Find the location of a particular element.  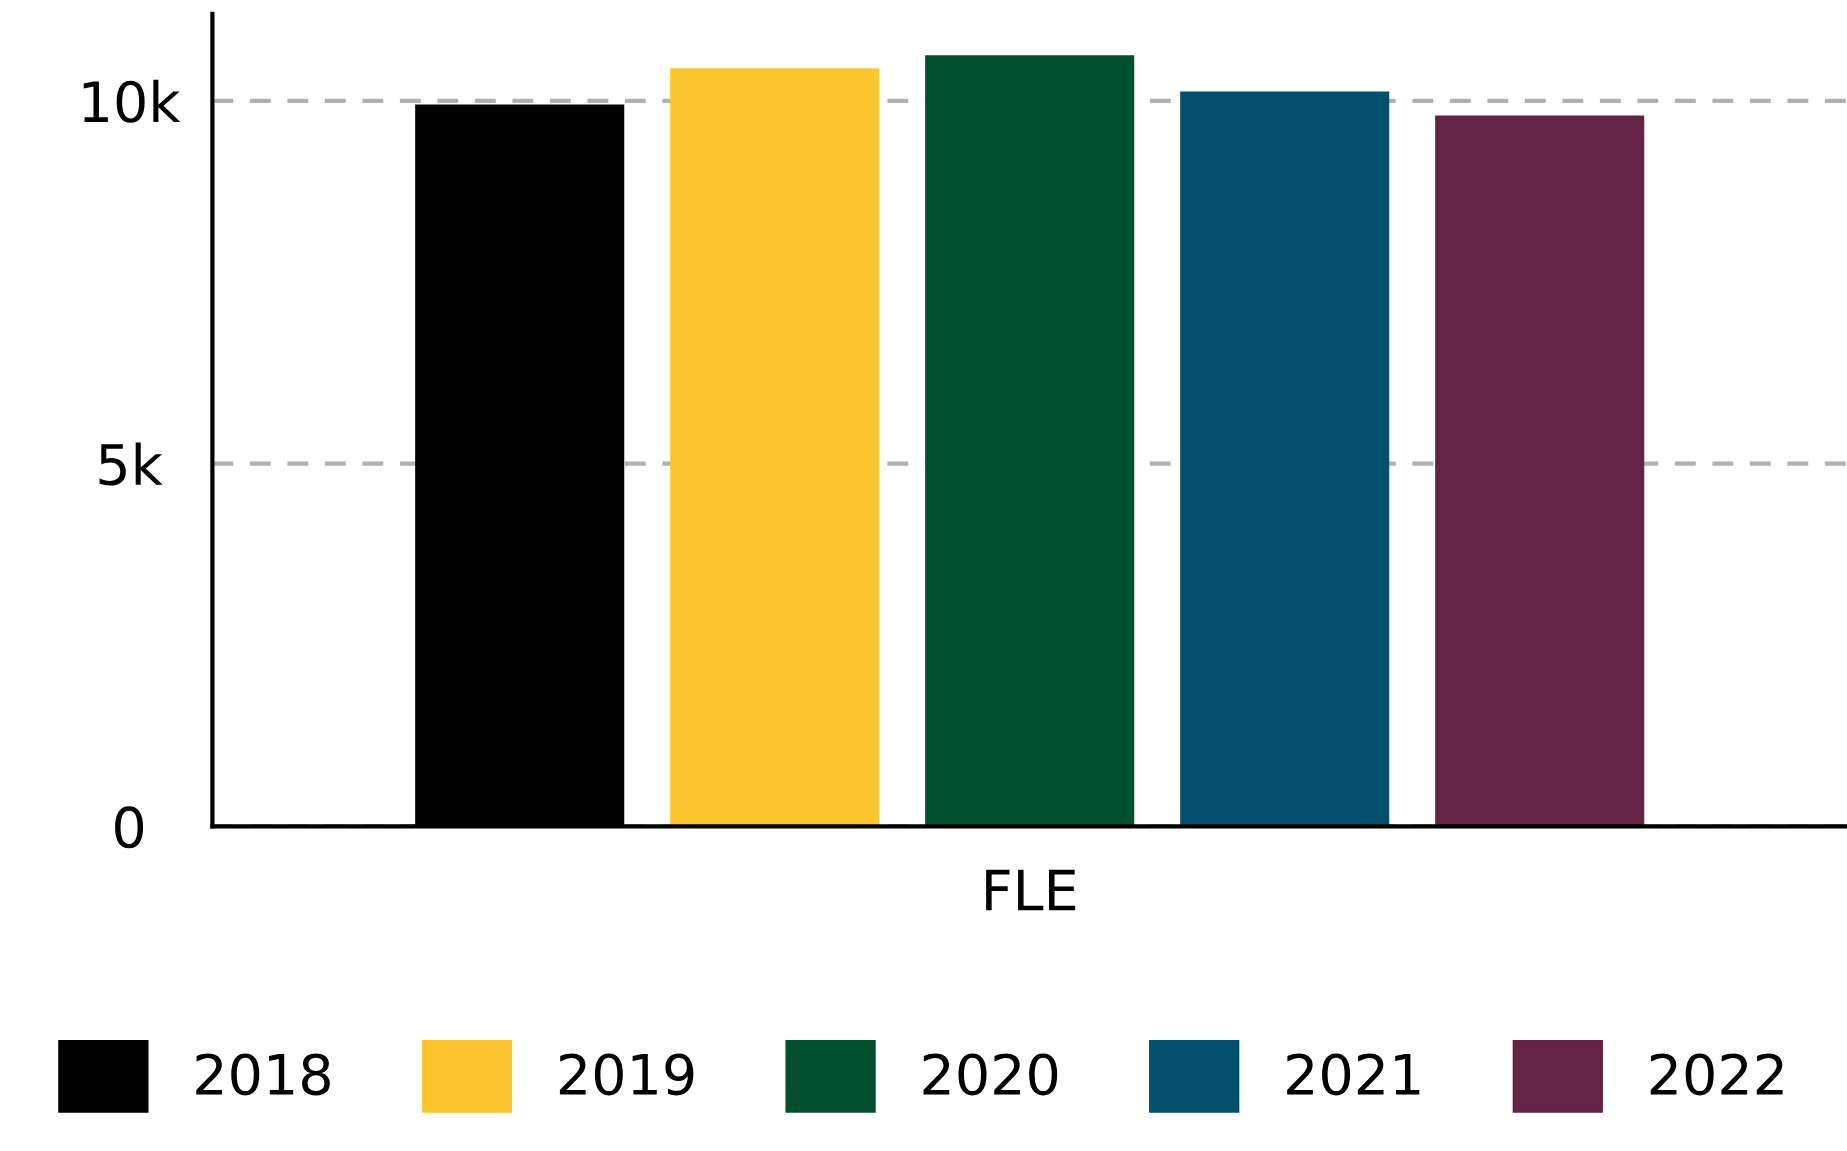

x-tick-label: FLE is located at coordinates (1031, 890).